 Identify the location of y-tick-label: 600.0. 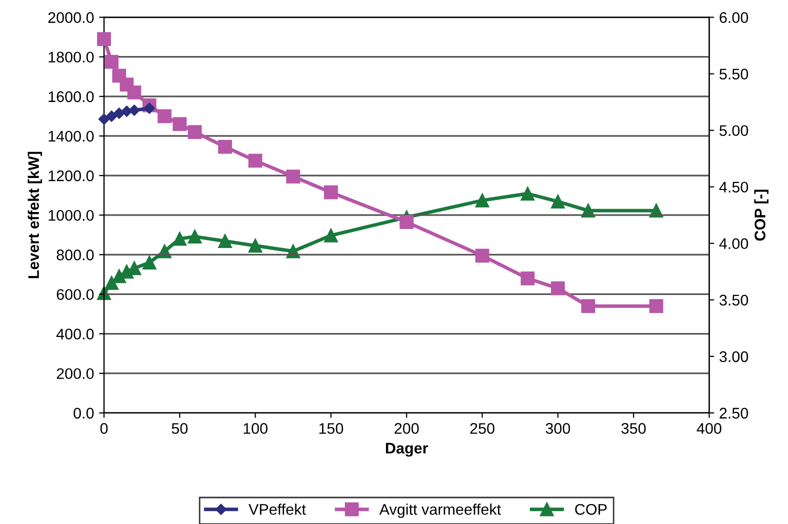
(75, 294).